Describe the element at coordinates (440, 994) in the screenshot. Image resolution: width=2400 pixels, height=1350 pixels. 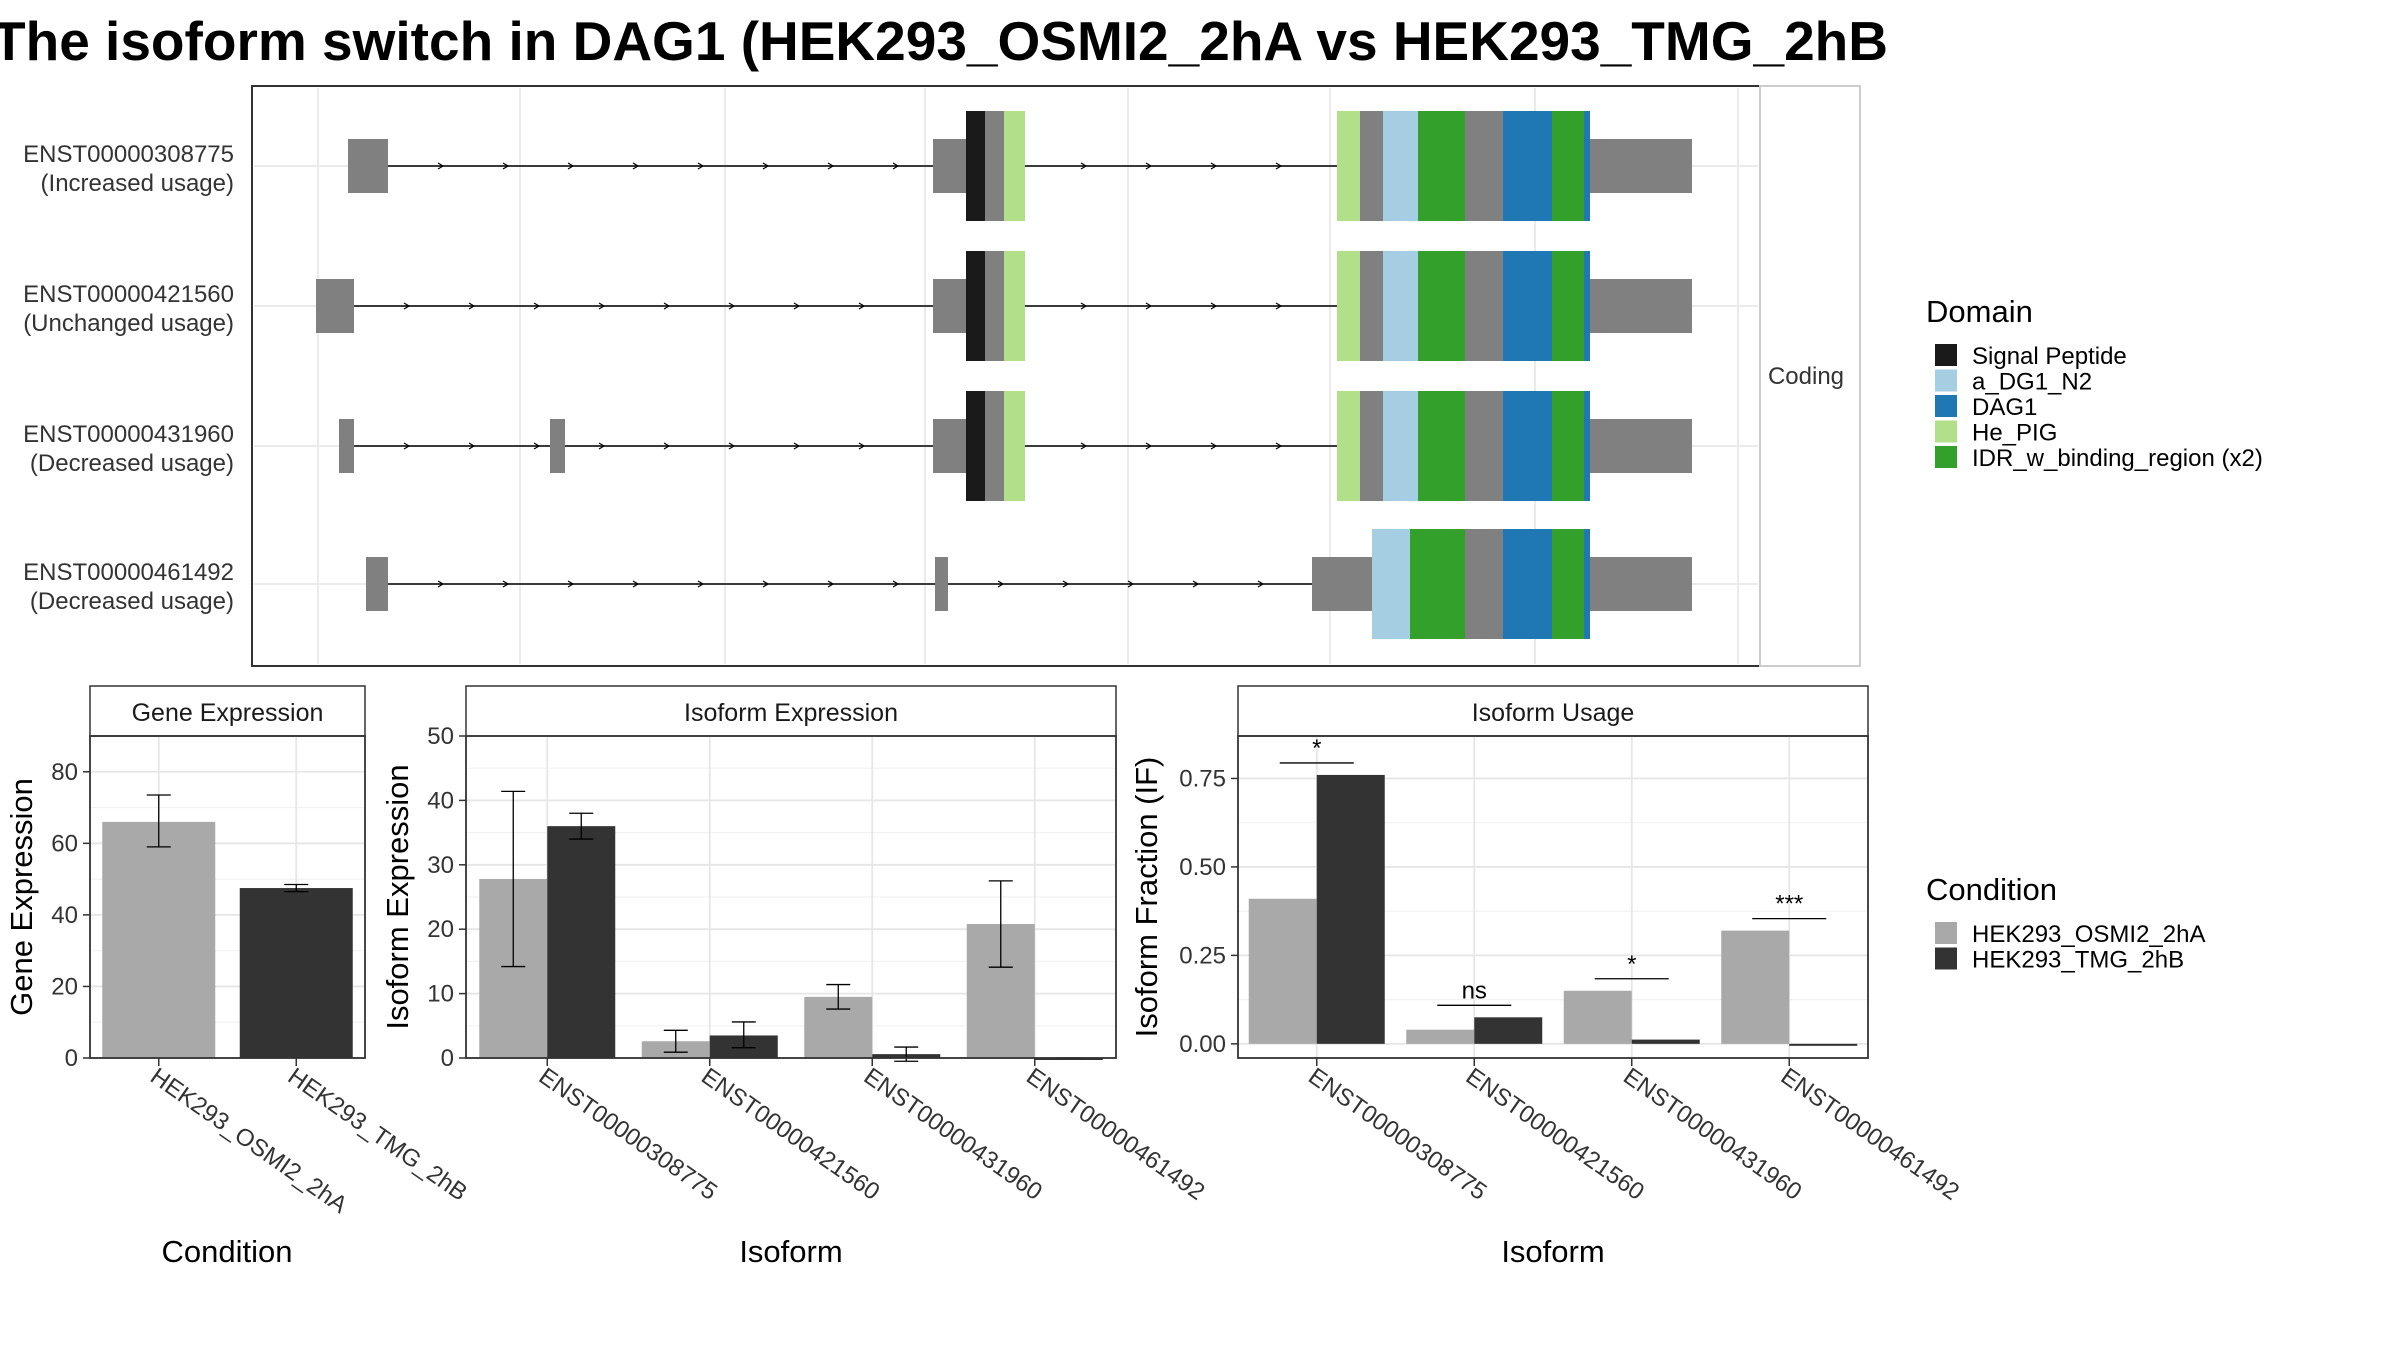
I see `y-tick-label: 10` at that location.